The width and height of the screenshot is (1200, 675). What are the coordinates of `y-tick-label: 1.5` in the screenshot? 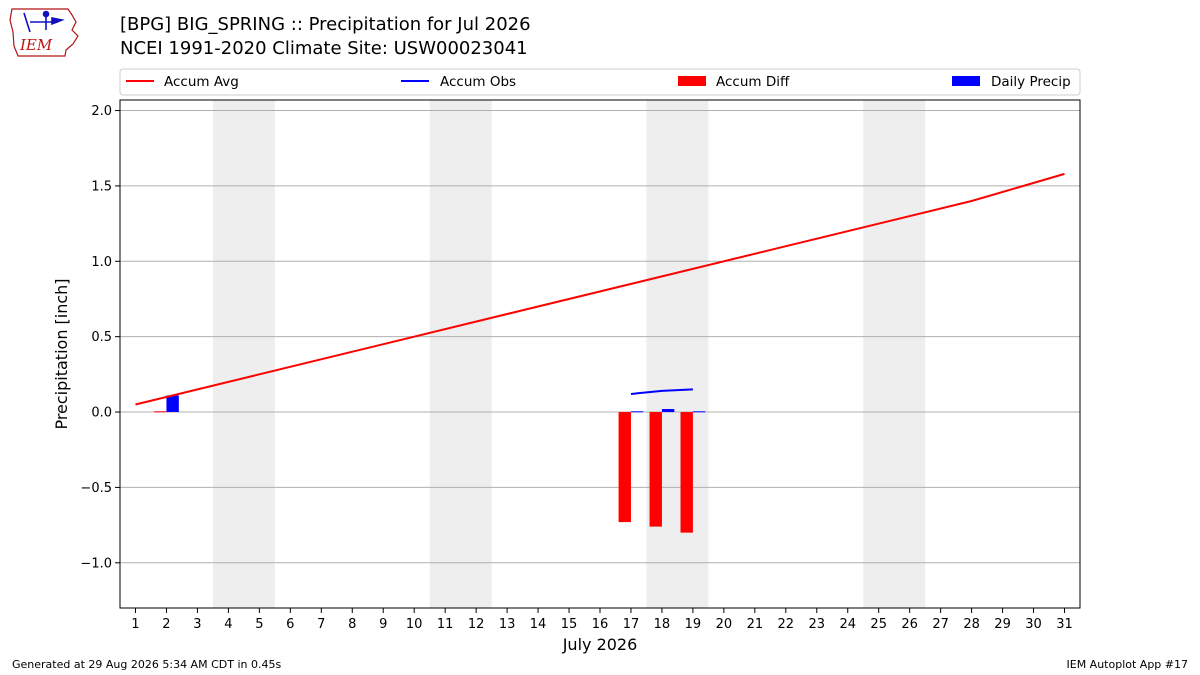 It's located at (101, 186).